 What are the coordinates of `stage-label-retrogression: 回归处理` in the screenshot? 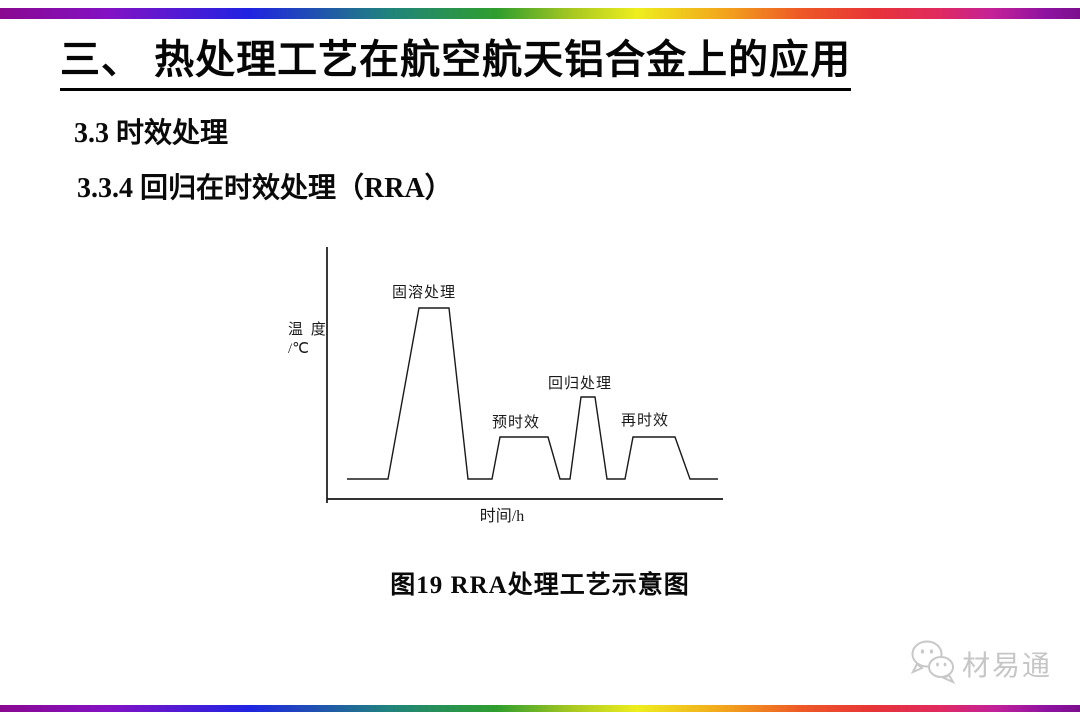 It's located at (580, 383).